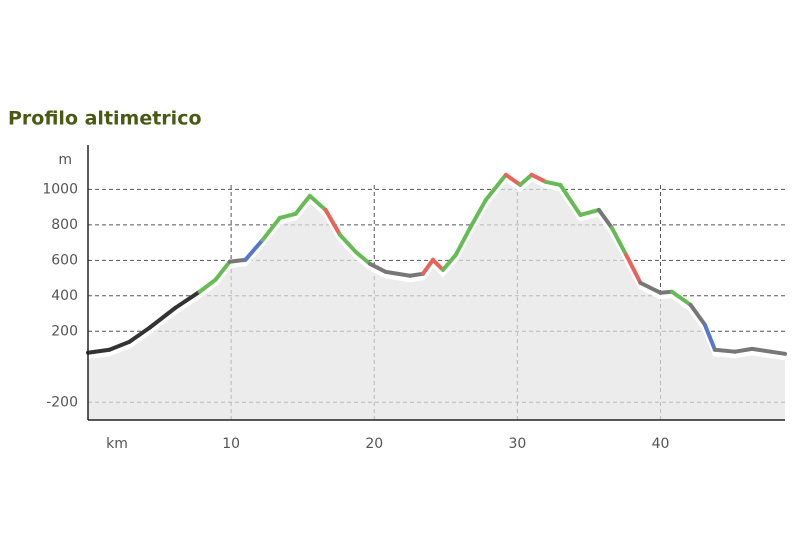  I want to click on y-tick-label: 200, so click(64, 331).